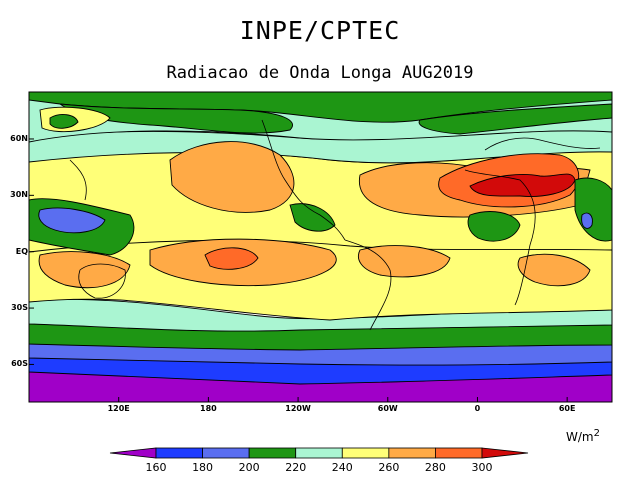  I want to click on green-africa, so click(494, 226).